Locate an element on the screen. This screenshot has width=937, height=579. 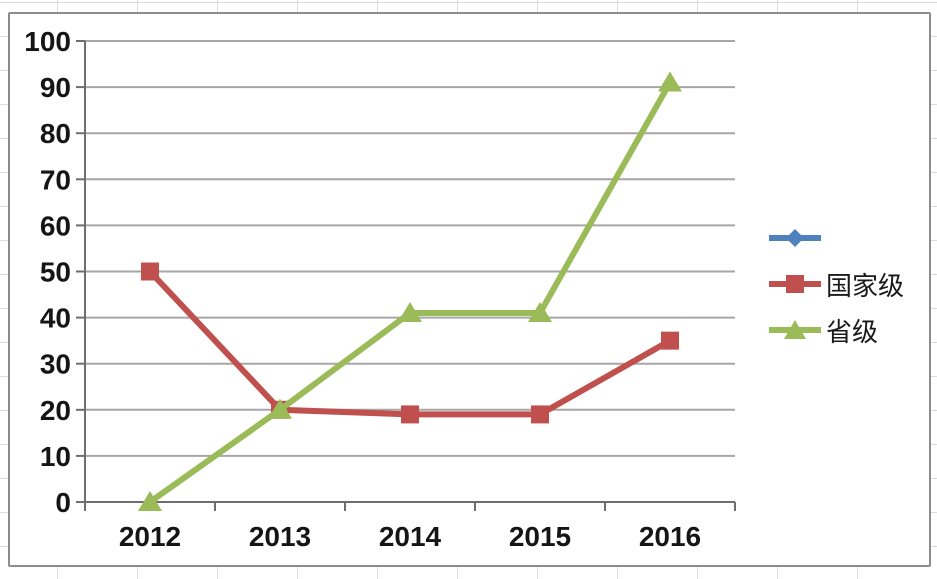
legend-label-province-level: 省级 is located at coordinates (852, 332).